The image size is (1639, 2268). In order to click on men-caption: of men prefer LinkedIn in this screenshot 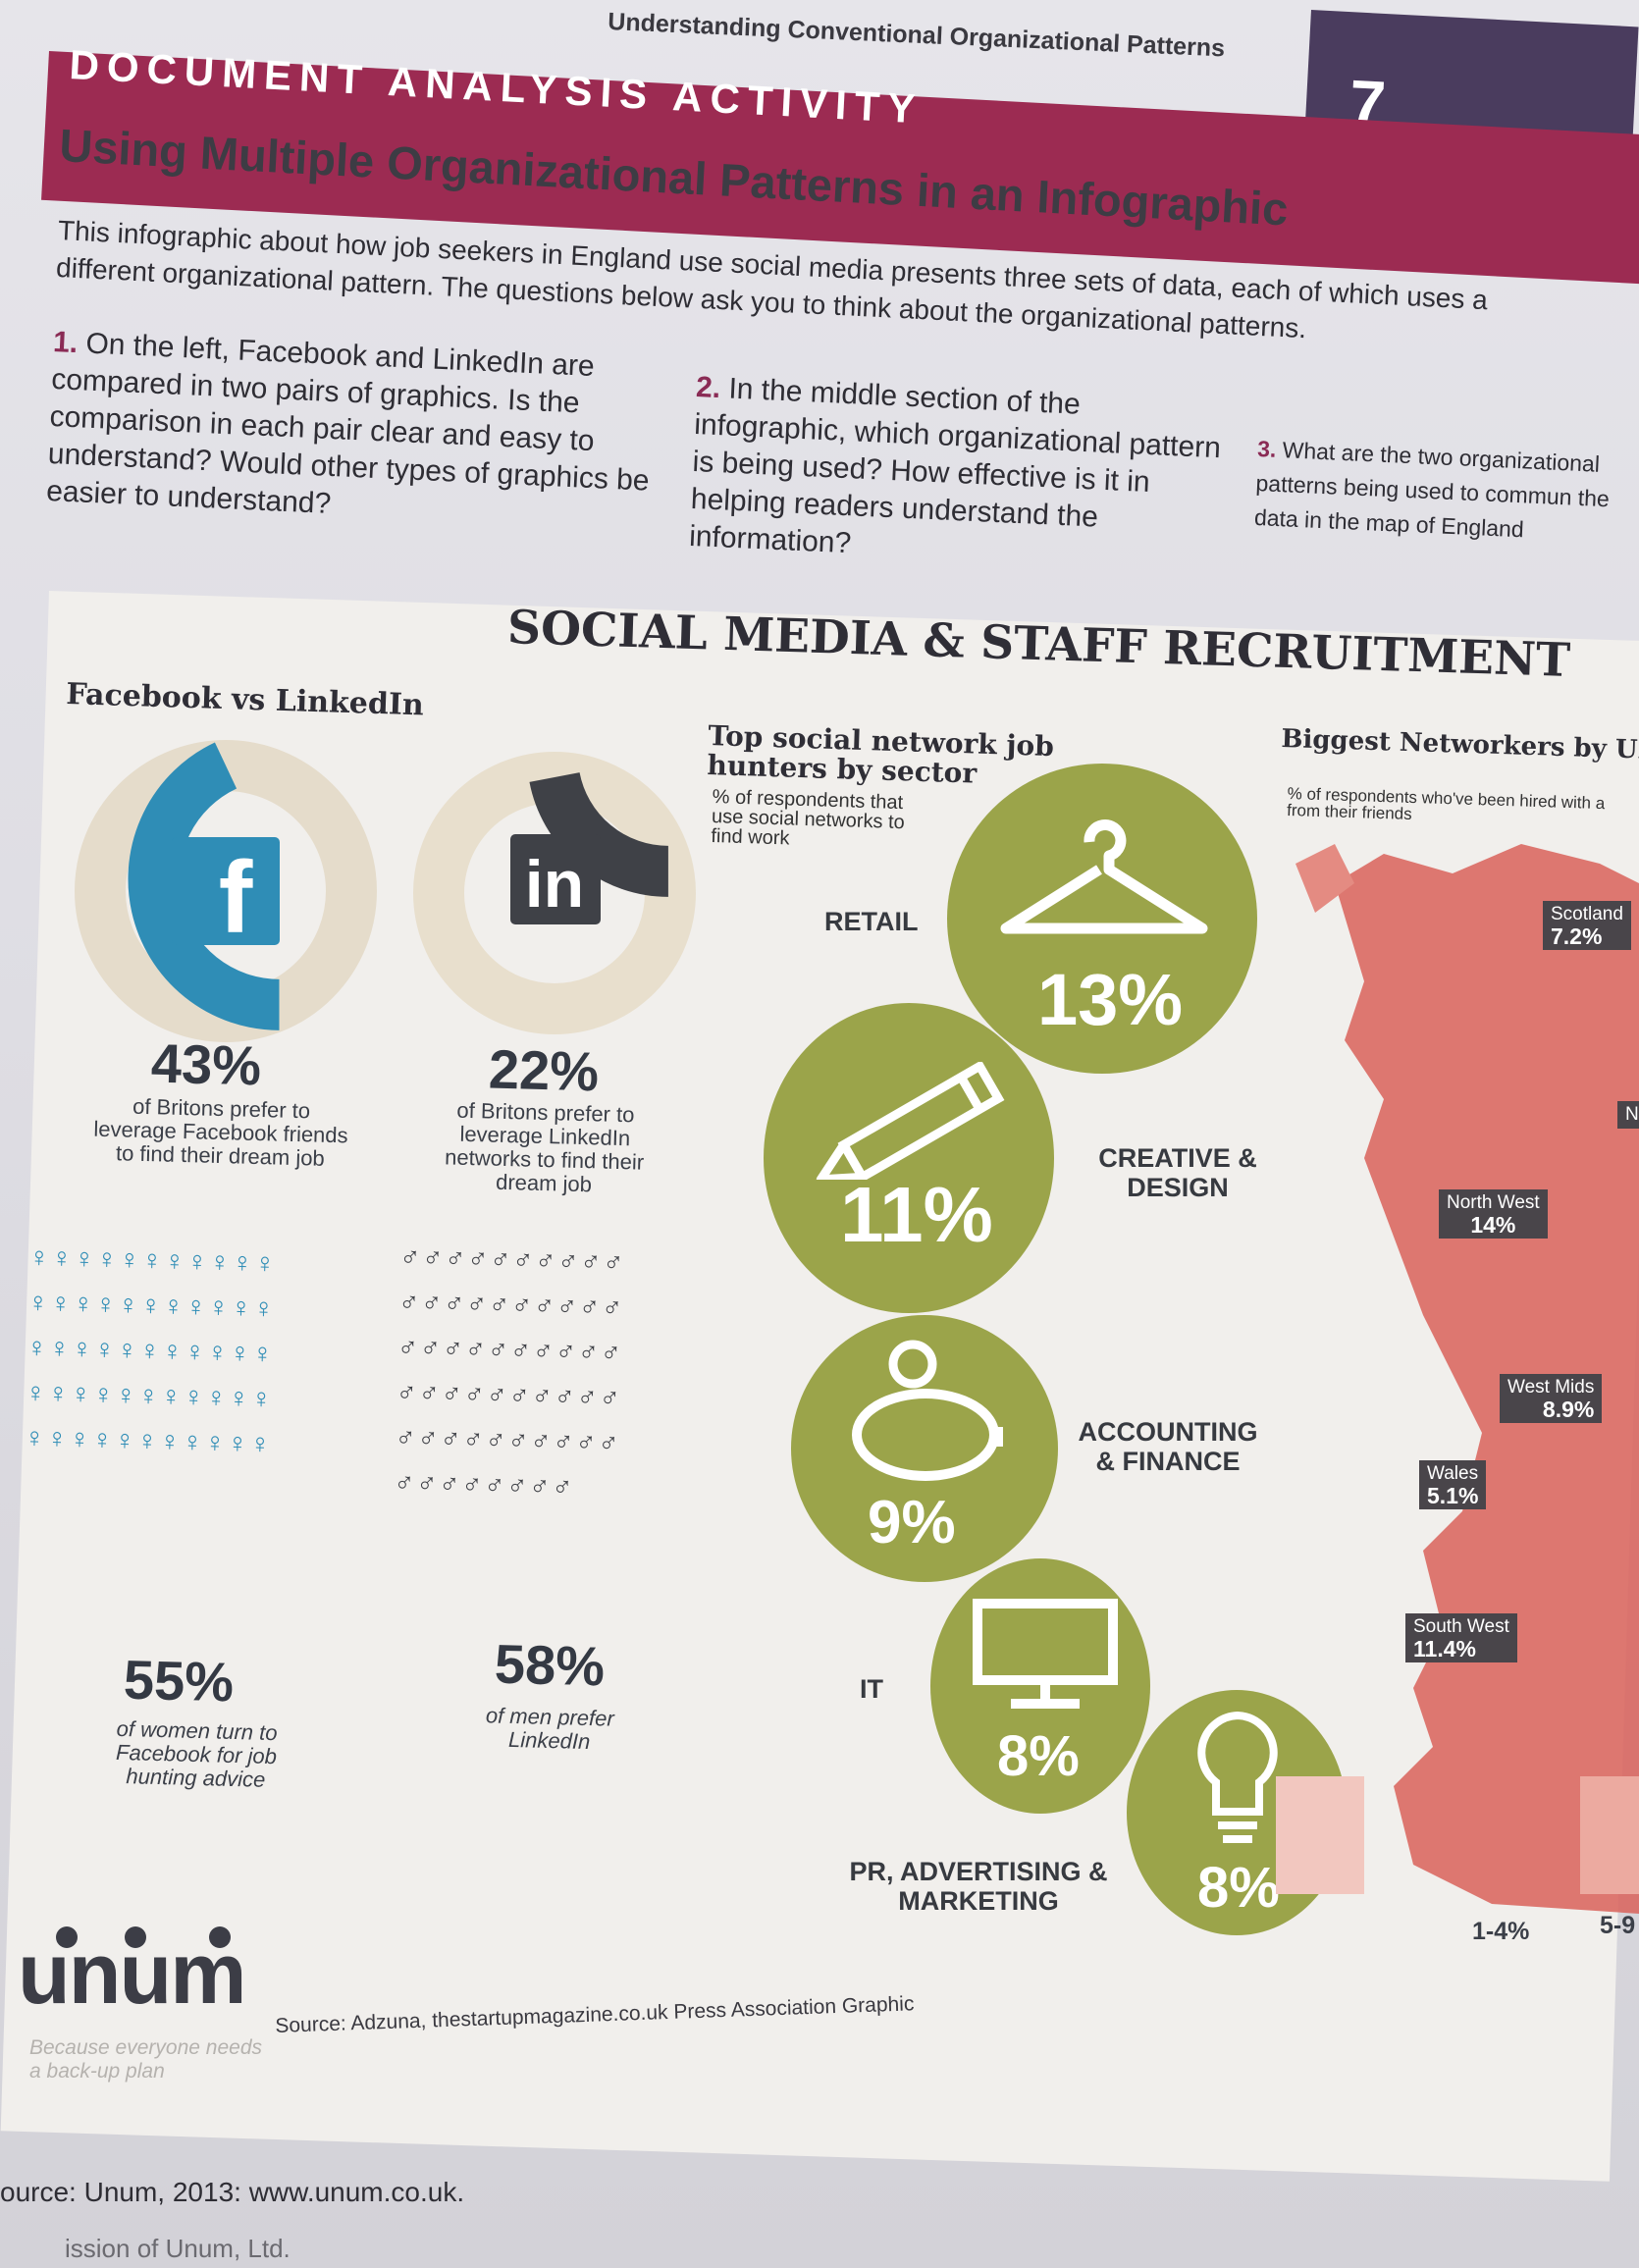, I will do `click(550, 1729)`.